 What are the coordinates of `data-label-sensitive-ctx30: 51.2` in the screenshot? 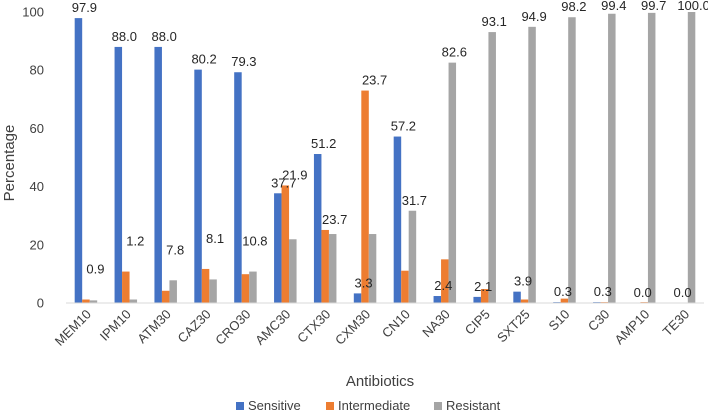 It's located at (323, 143).